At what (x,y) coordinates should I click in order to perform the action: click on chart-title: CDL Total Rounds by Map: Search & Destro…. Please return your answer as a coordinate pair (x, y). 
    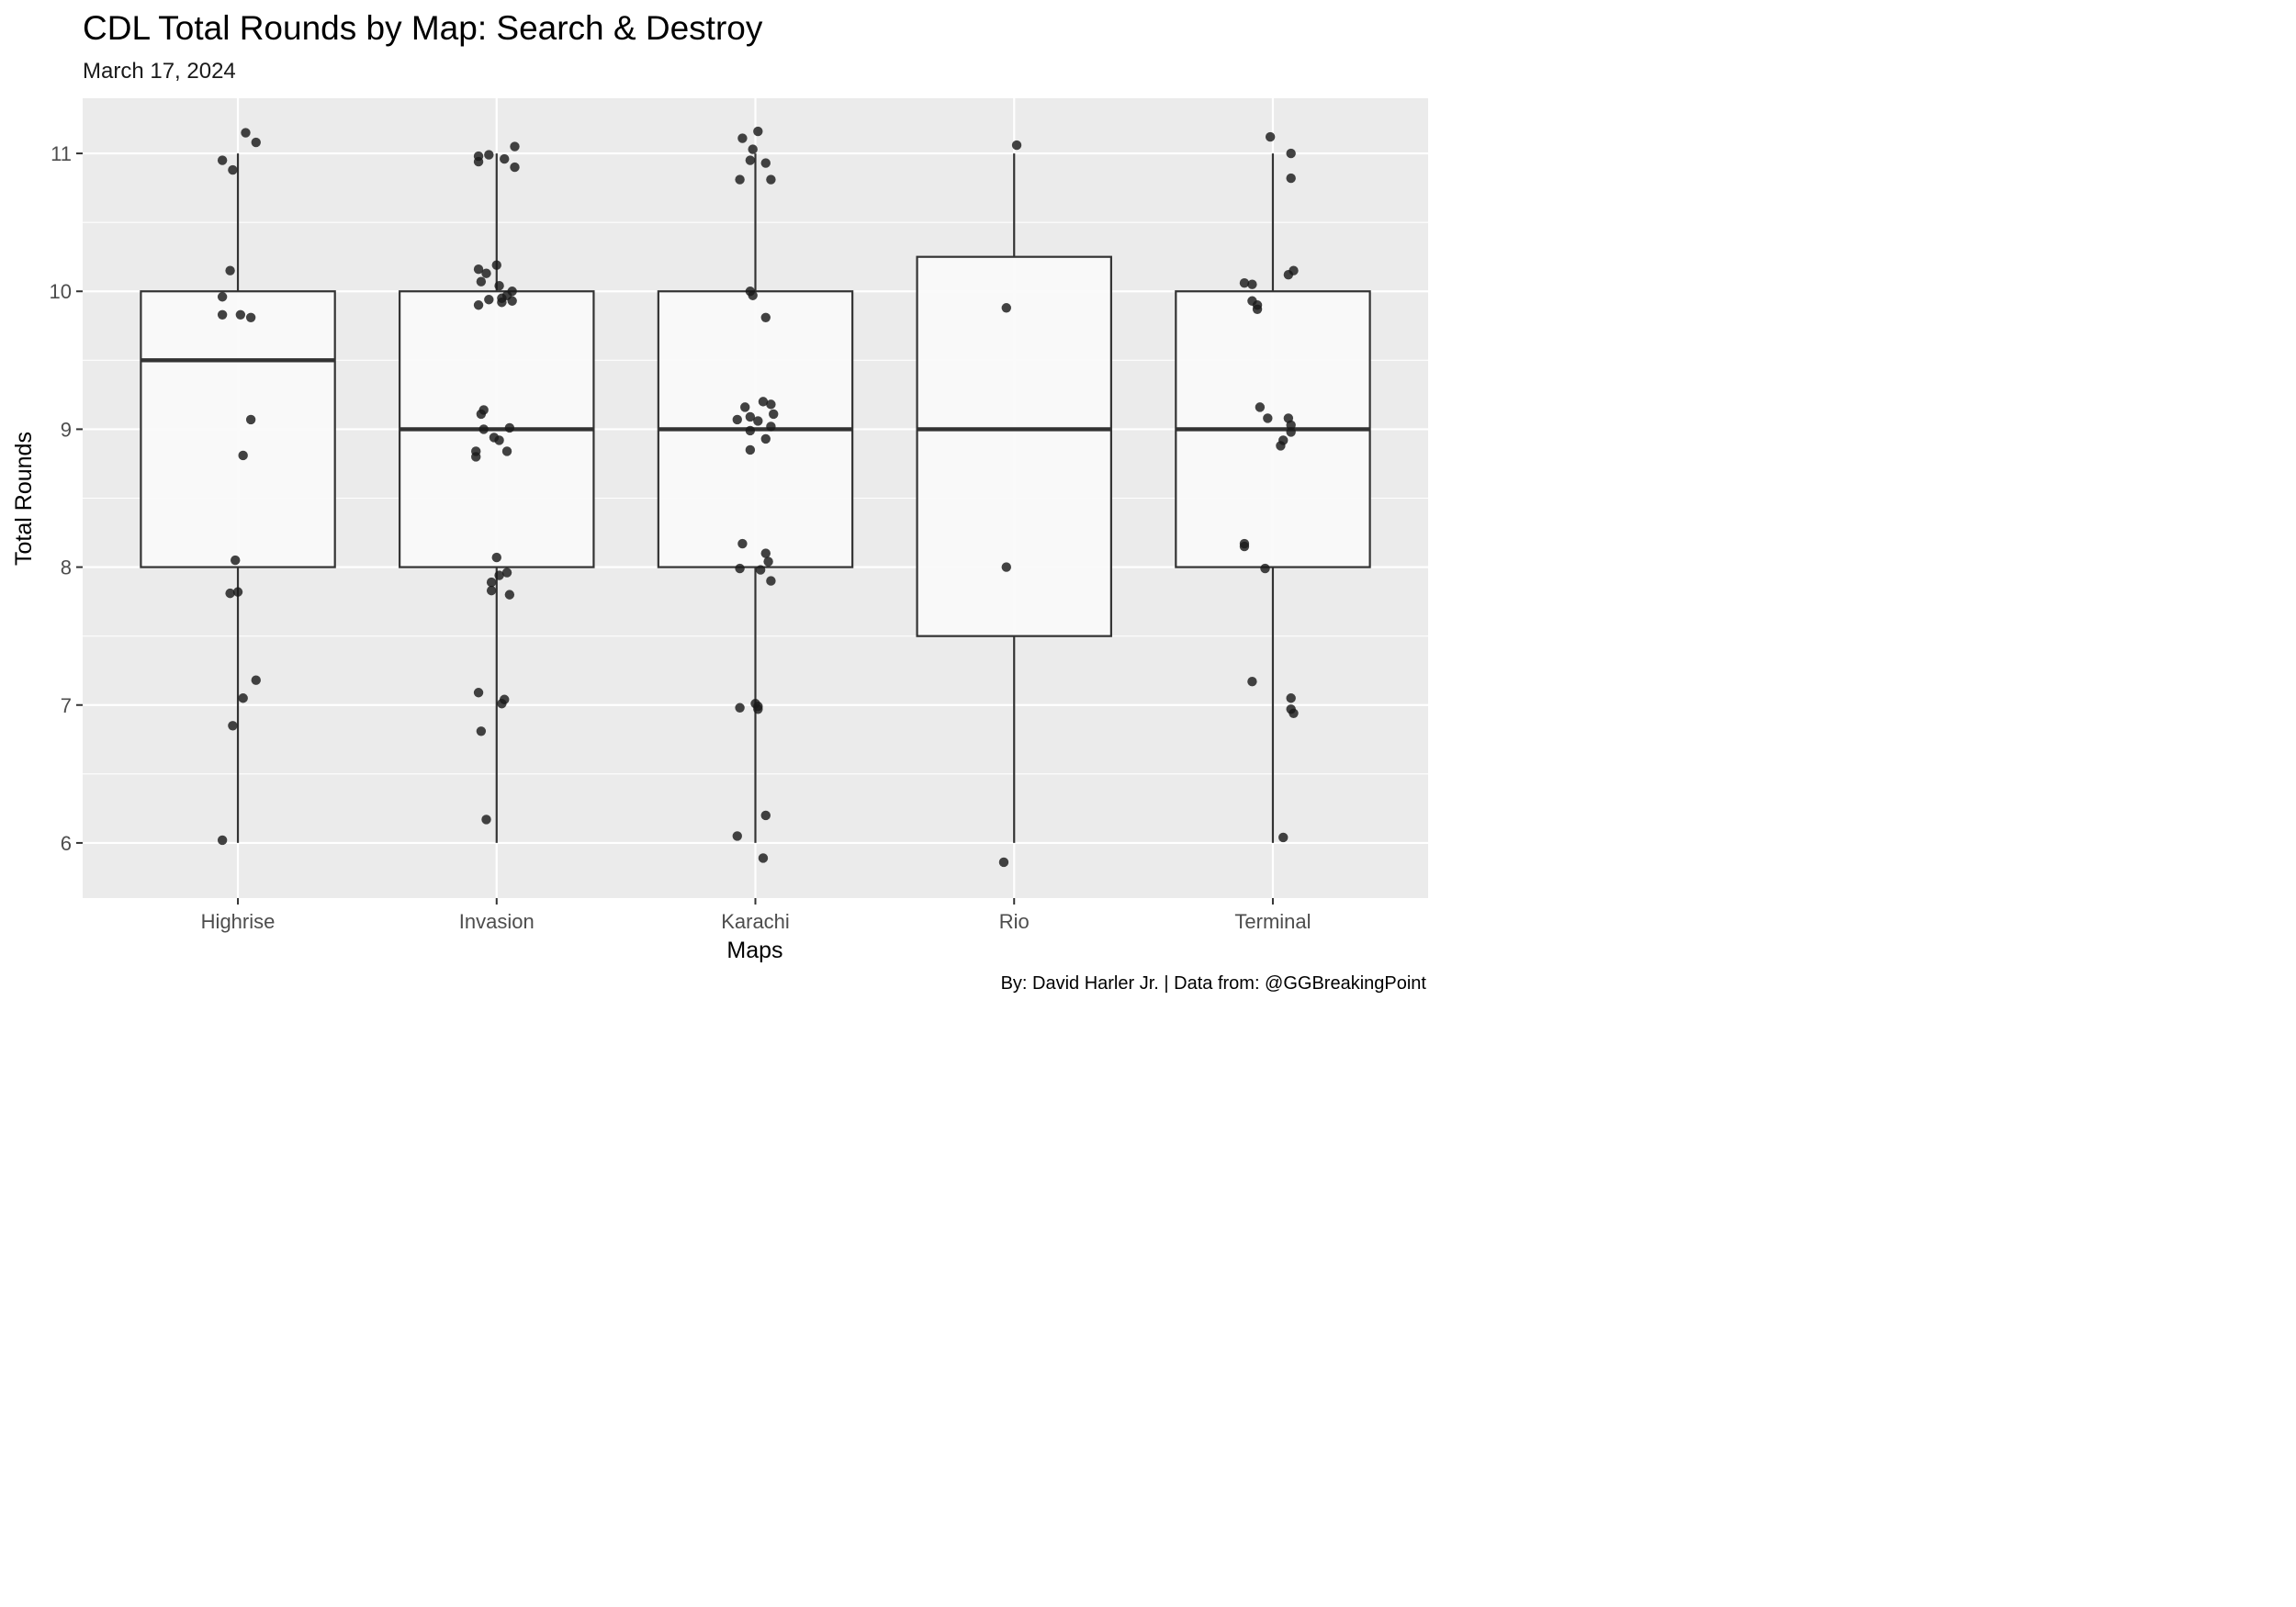
    Looking at the image, I should click on (423, 28).